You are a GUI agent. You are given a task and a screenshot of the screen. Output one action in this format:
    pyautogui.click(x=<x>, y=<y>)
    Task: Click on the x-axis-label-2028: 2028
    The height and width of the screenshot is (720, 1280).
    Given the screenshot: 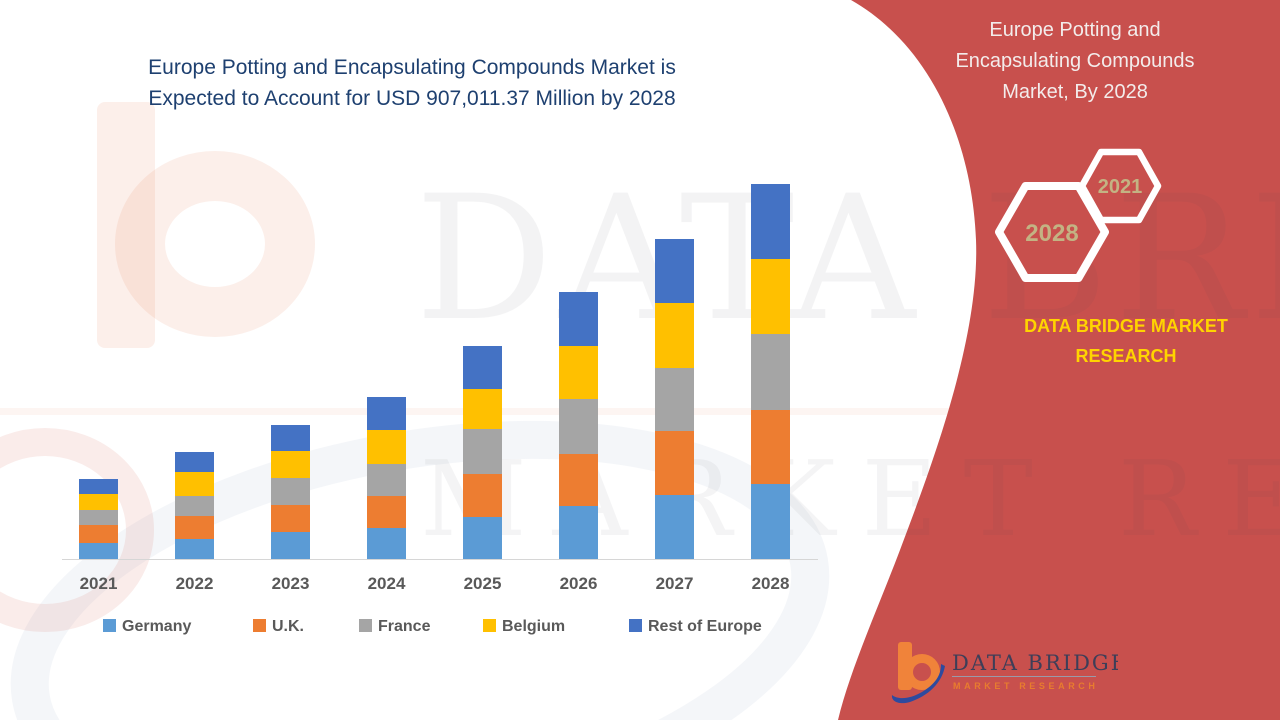 What is the action you would take?
    pyautogui.click(x=770, y=583)
    